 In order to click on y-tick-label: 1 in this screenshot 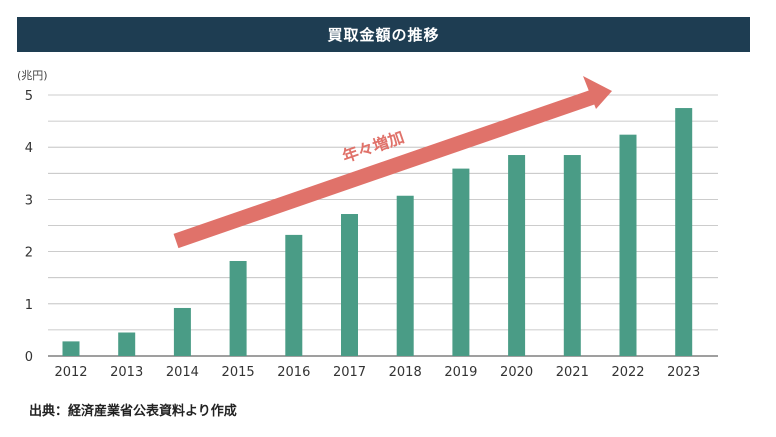, I will do `click(29, 305)`.